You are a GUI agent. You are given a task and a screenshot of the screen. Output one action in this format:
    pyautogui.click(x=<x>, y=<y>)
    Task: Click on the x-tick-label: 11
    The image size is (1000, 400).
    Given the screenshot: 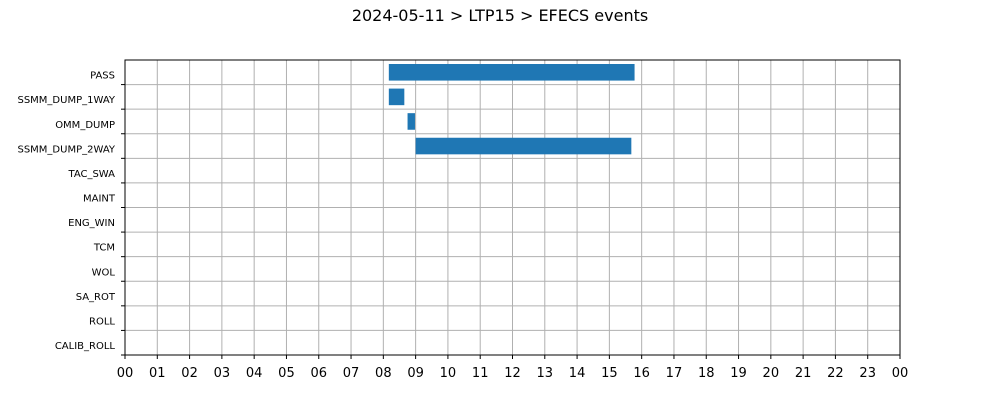 What is the action you would take?
    pyautogui.click(x=480, y=373)
    